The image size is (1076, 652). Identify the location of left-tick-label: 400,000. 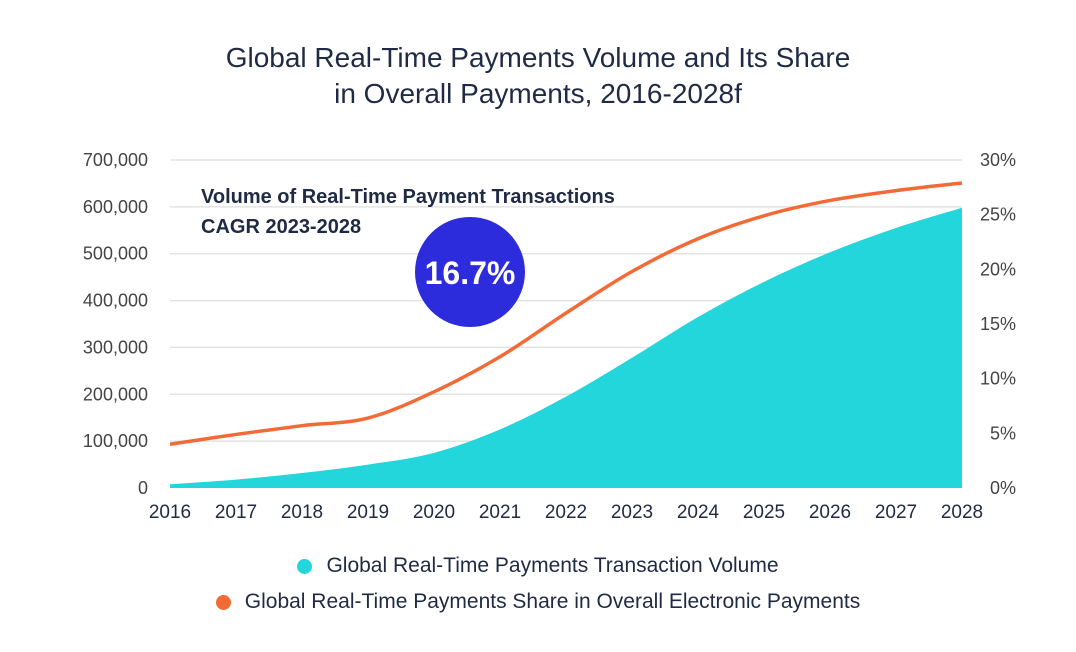
(115, 301).